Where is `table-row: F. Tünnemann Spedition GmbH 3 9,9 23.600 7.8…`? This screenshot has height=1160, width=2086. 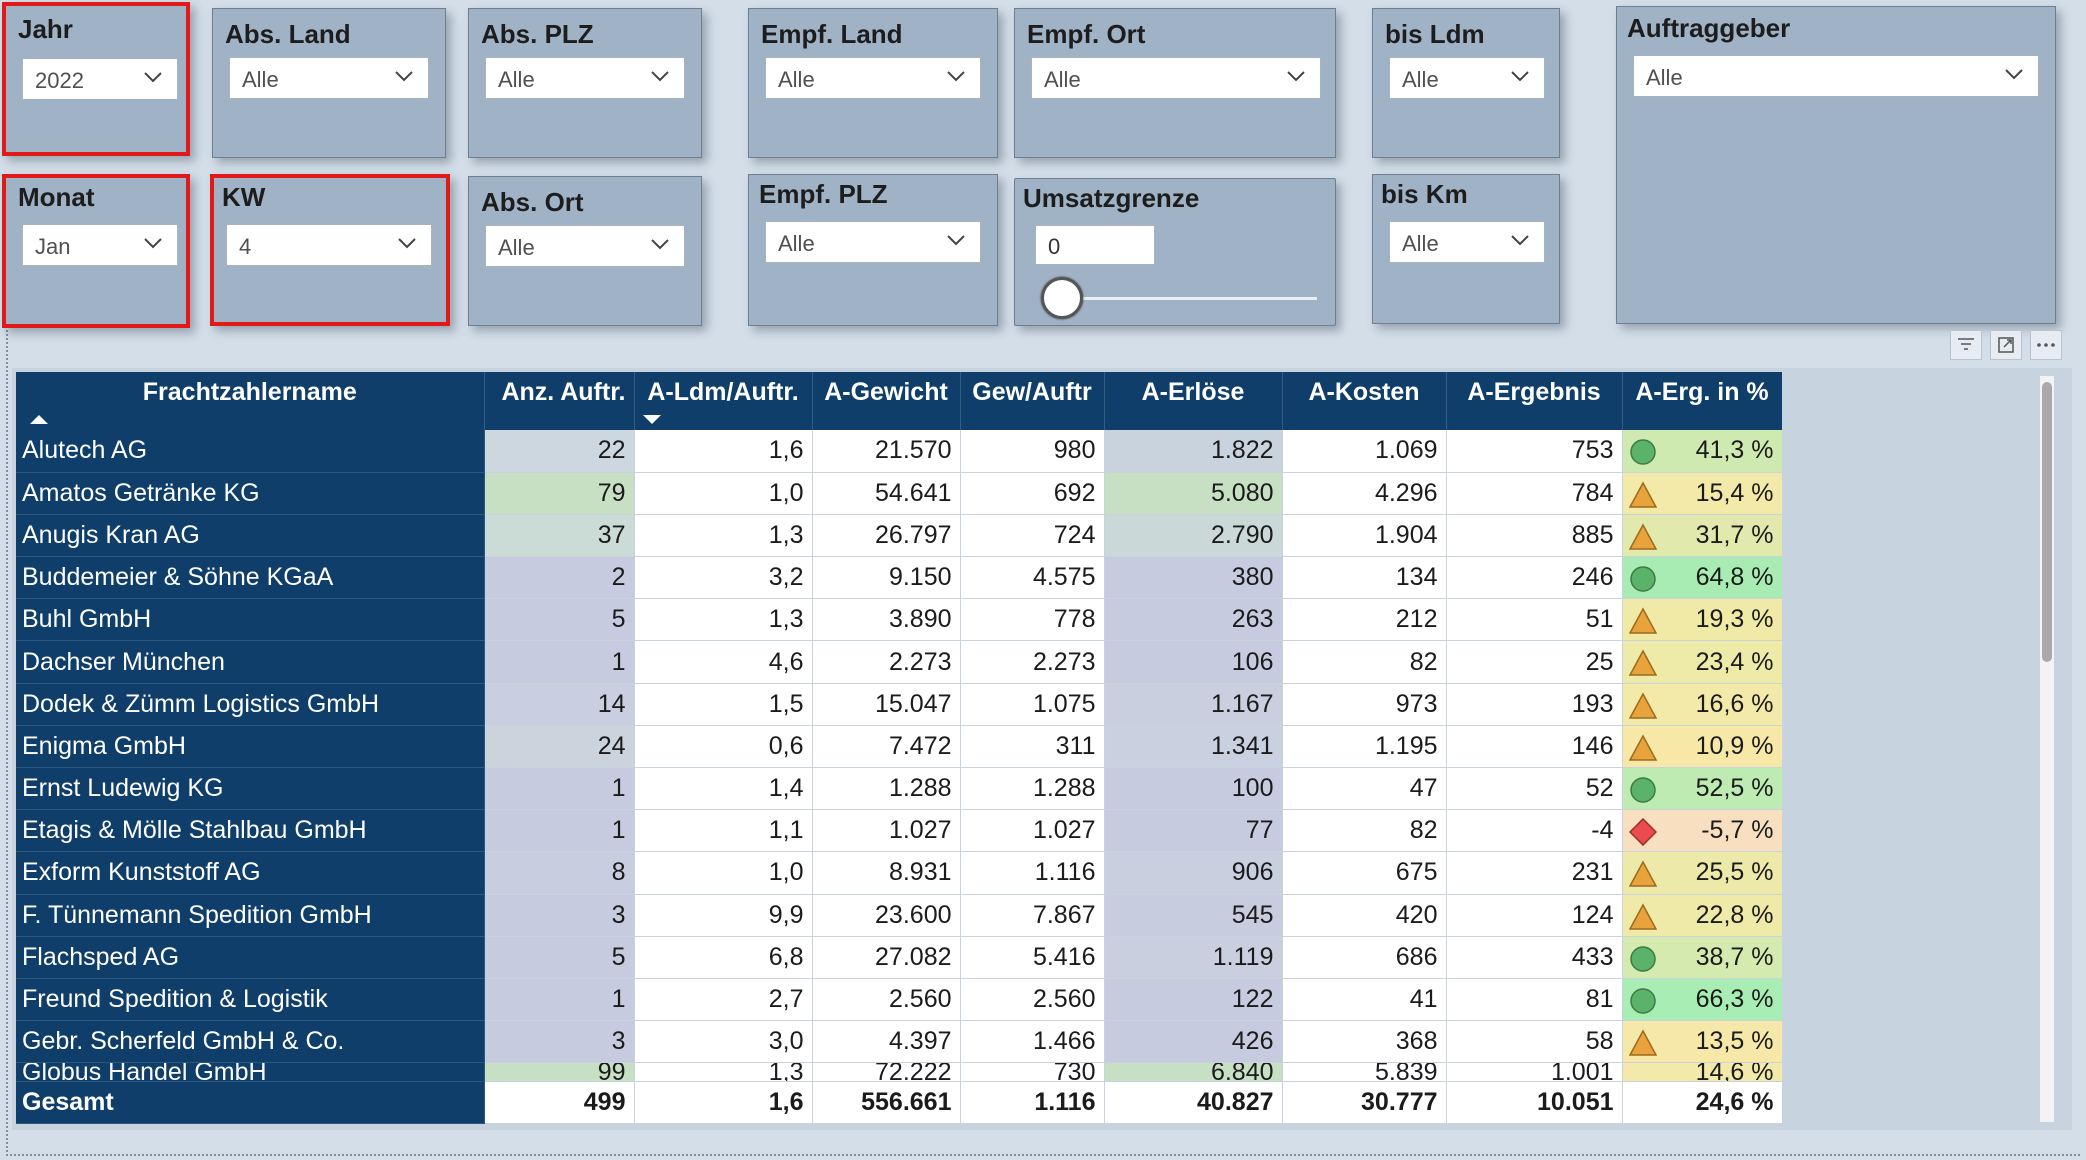
table-row: F. Tünnemann Spedition GmbH 3 9,9 23.600 7.8… is located at coordinates (899, 915).